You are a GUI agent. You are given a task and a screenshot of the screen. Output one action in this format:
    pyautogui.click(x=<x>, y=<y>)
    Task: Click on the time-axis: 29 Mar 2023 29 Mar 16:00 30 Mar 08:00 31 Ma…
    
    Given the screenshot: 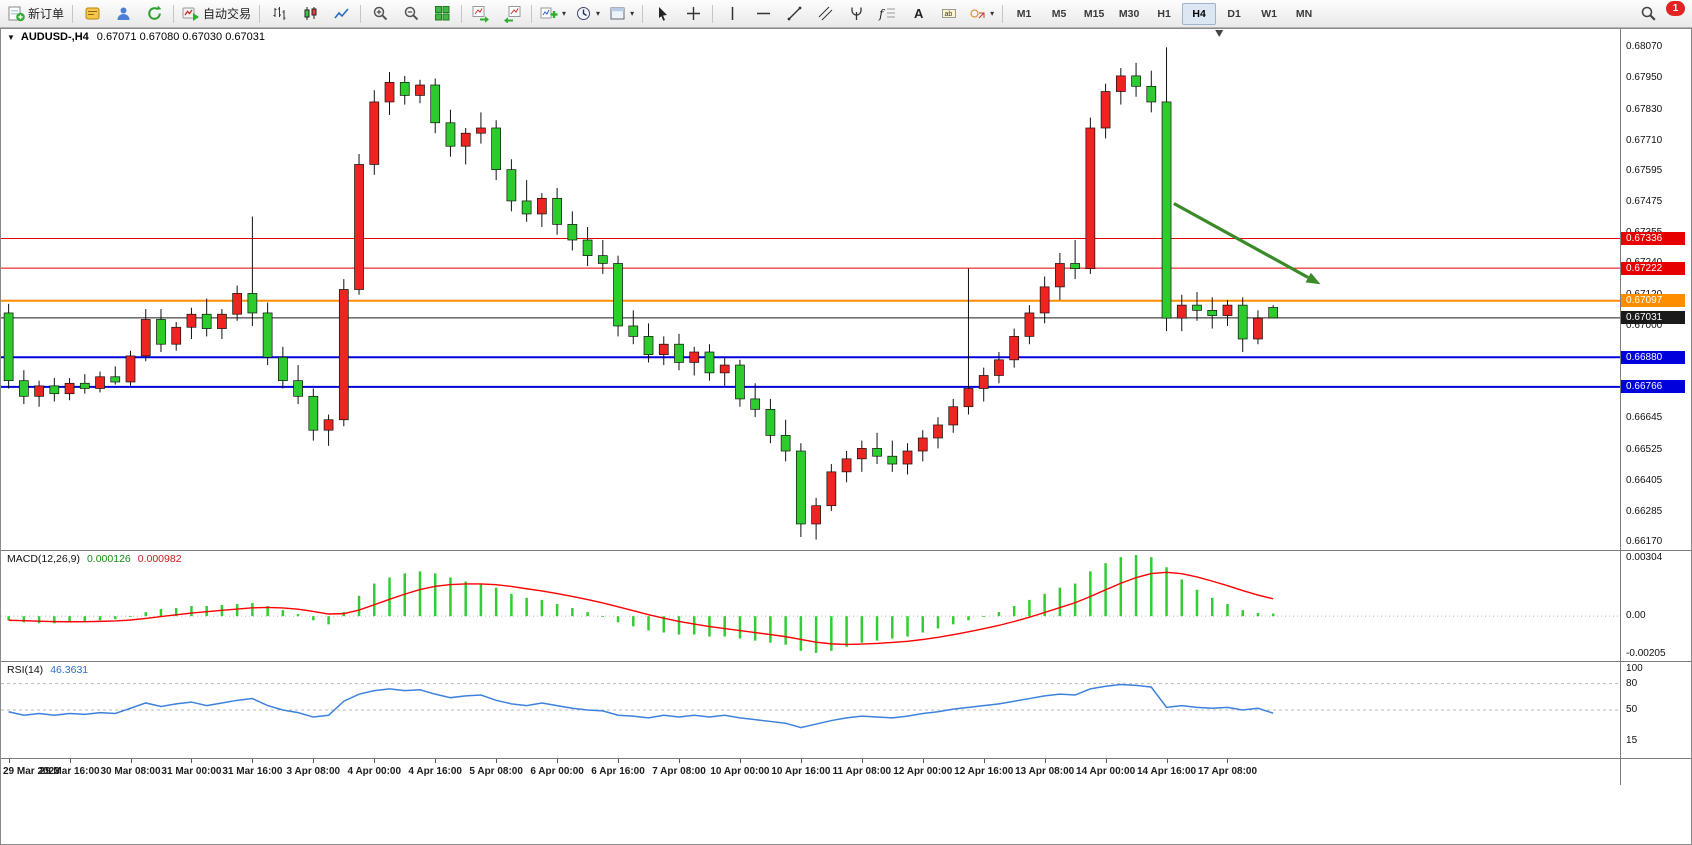 What is the action you would take?
    pyautogui.click(x=846, y=771)
    